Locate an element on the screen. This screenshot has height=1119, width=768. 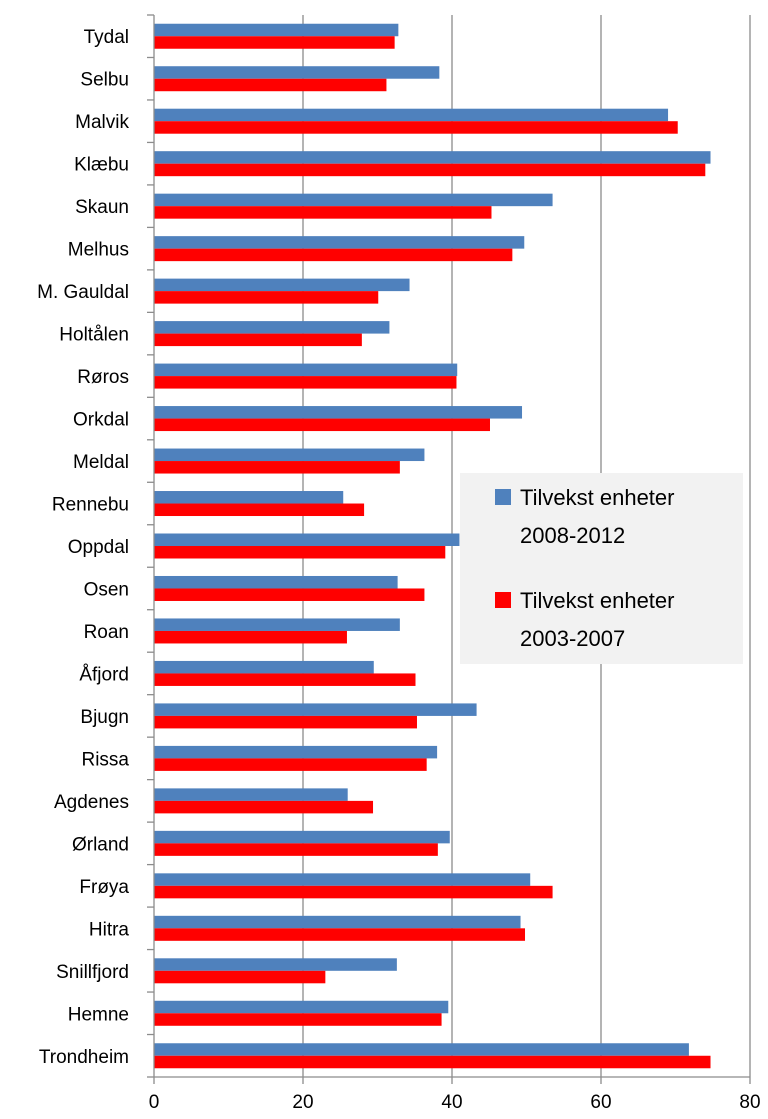
bar-series2-Agdenes is located at coordinates (264, 807).